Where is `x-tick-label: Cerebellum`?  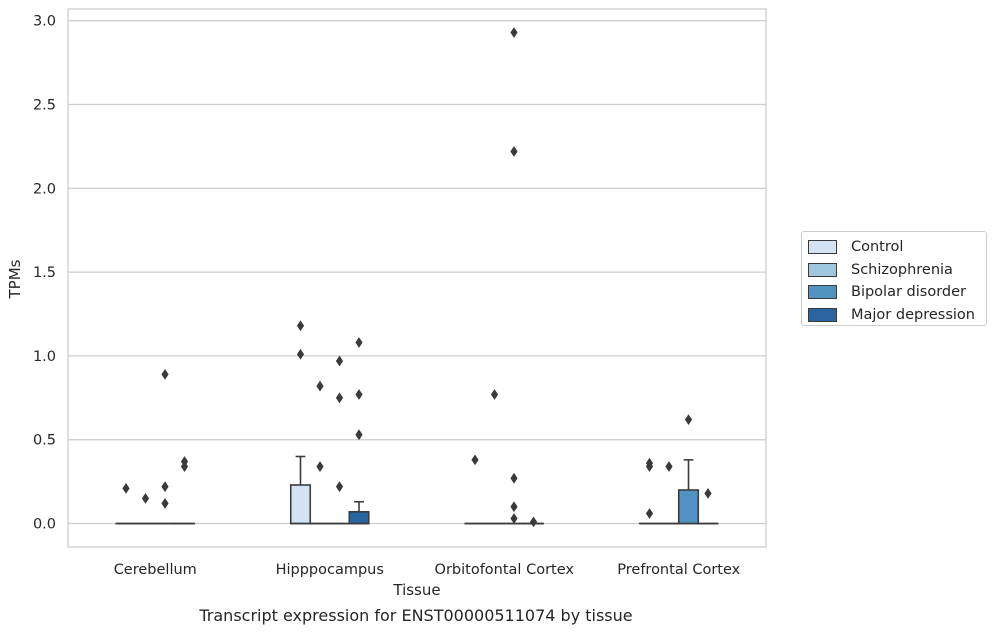 x-tick-label: Cerebellum is located at coordinates (155, 570).